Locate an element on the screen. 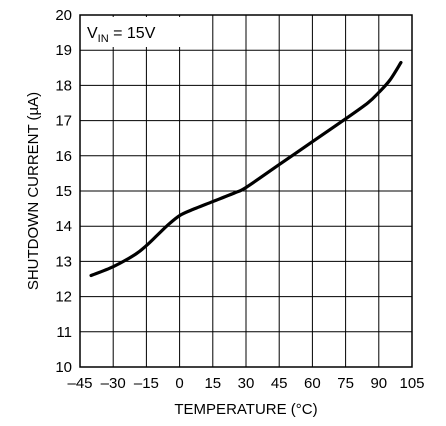  y-tick-labels: 10 11 12 13 14 15 16 17 18 19 20 is located at coordinates (63, 191).